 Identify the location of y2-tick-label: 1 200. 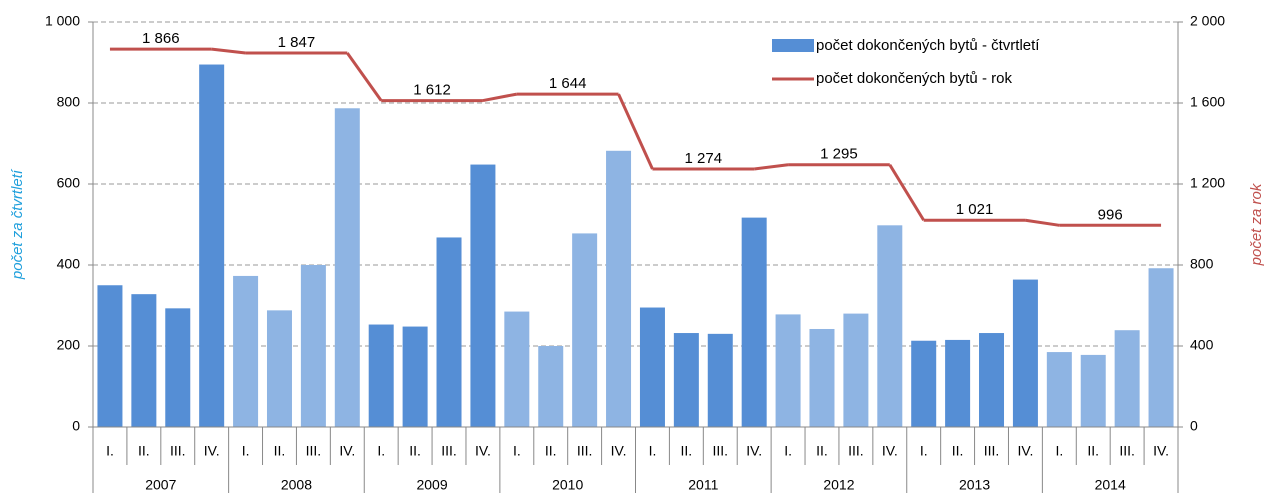
(1207, 183).